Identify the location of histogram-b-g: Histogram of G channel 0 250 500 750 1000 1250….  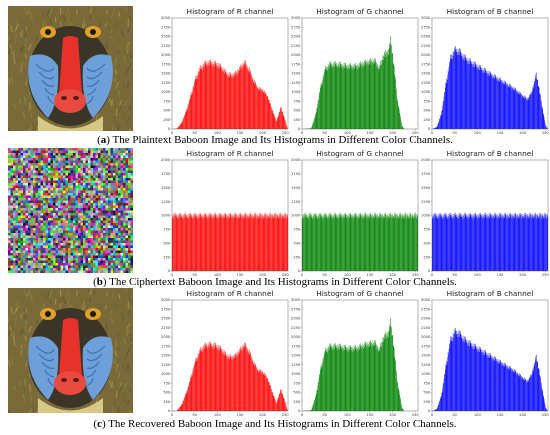
(355, 214).